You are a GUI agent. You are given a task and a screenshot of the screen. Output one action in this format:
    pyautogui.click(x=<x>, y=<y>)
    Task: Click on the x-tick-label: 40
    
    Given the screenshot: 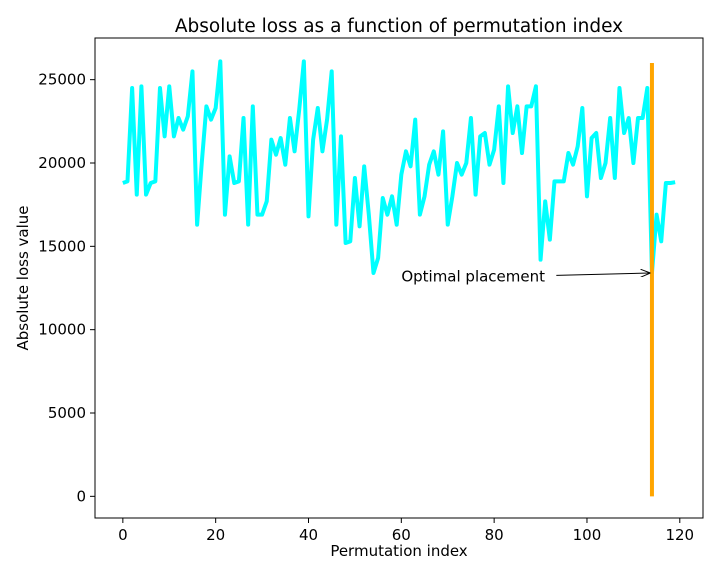 What is the action you would take?
    pyautogui.click(x=308, y=535)
    